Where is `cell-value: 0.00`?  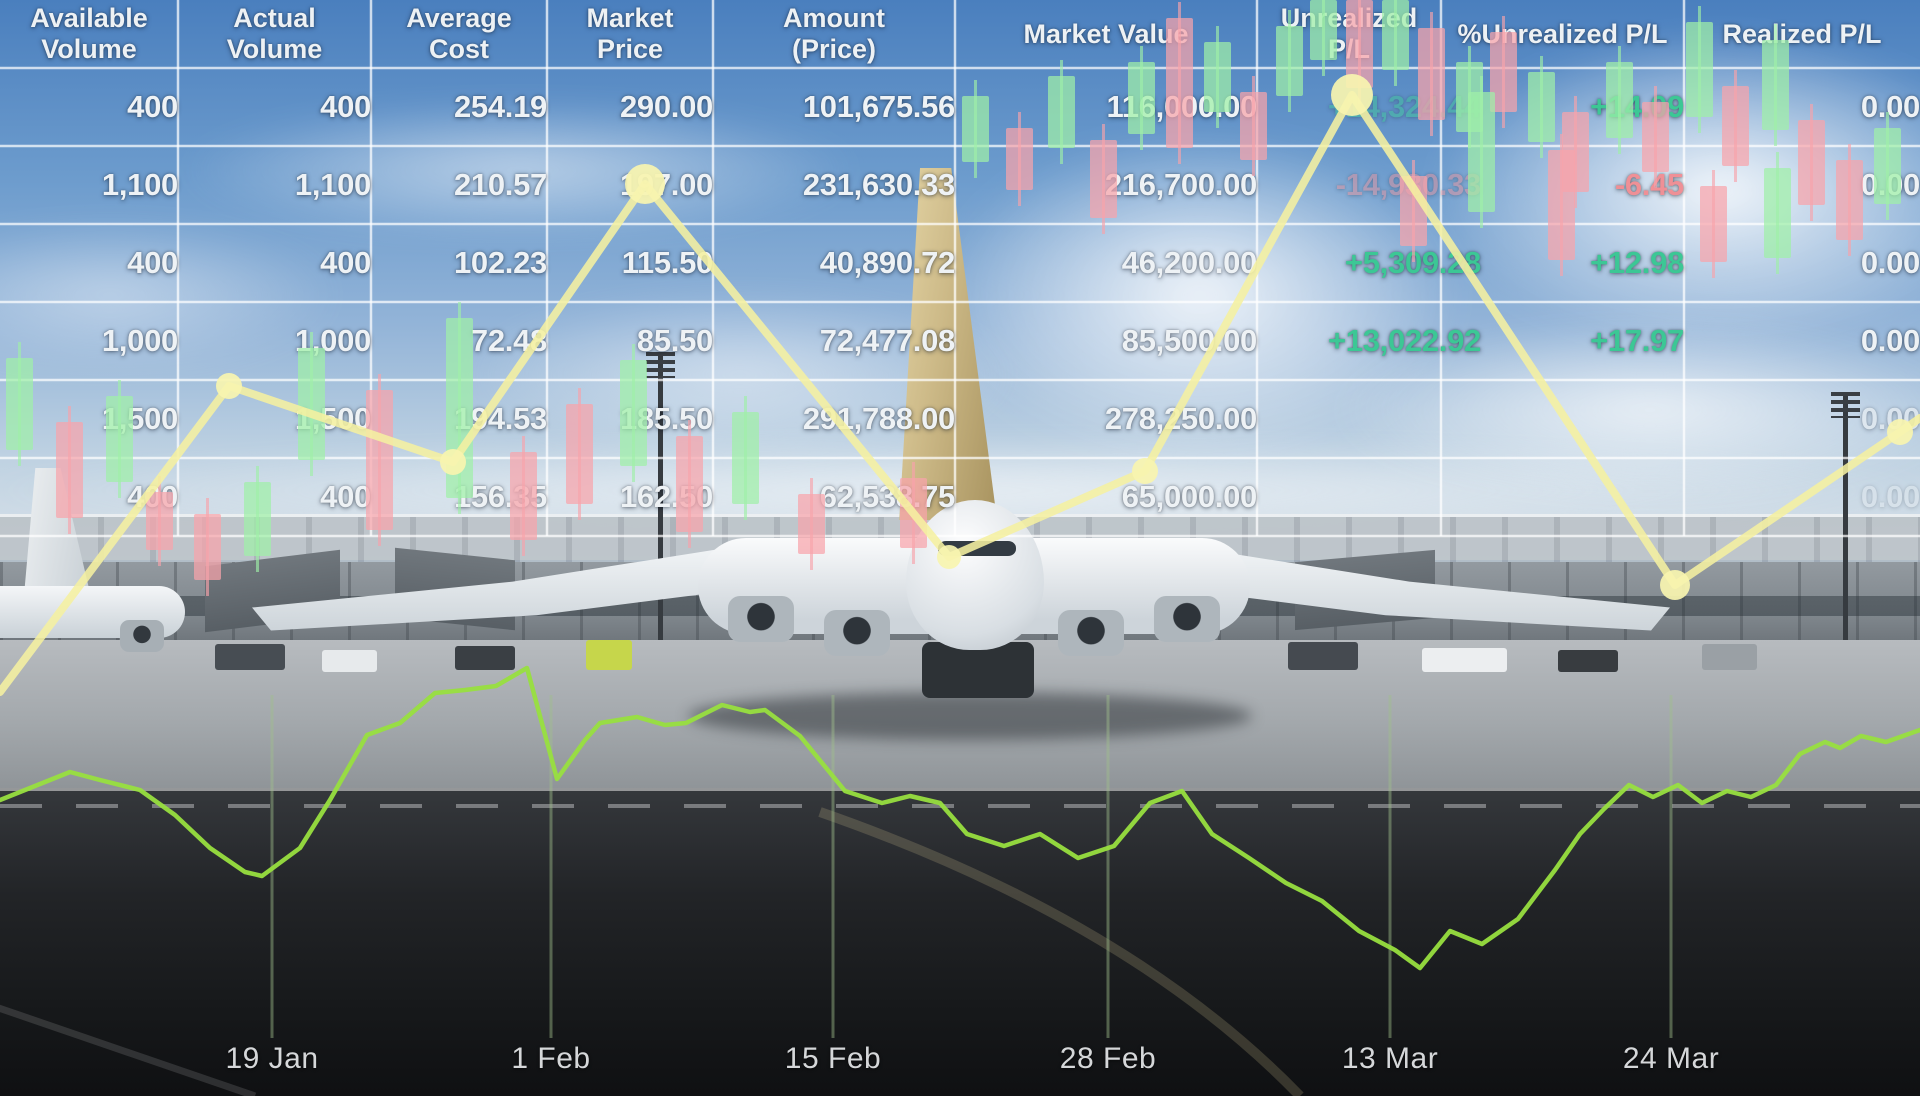
cell-value: 0.00 is located at coordinates (1890, 496).